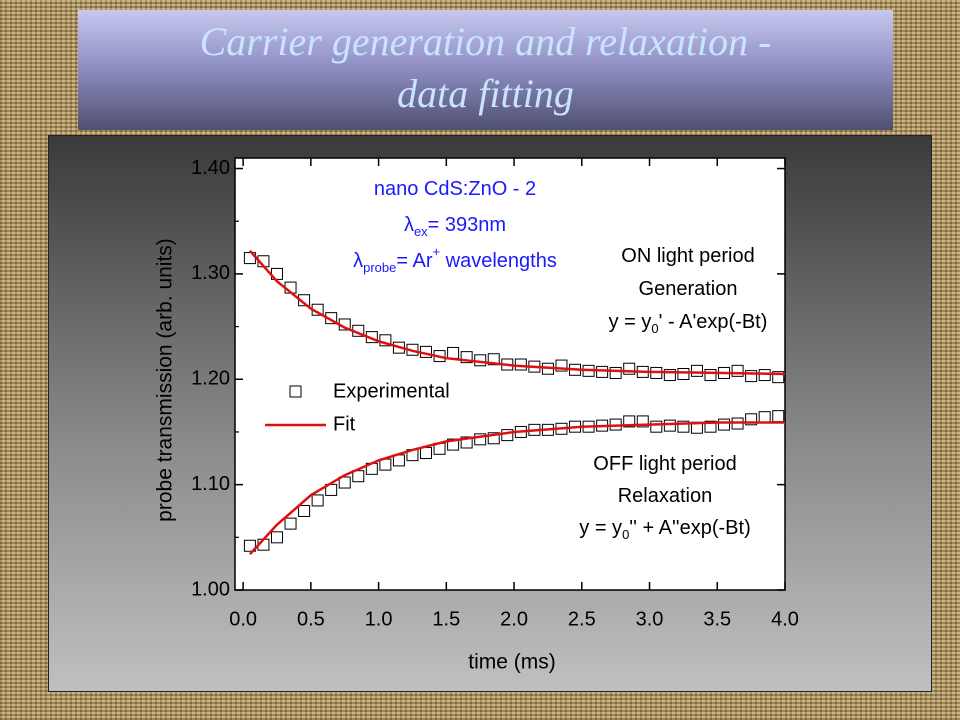 The image size is (960, 720). Describe the element at coordinates (210, 484) in the screenshot. I see `y-tick-label: 1.10` at that location.